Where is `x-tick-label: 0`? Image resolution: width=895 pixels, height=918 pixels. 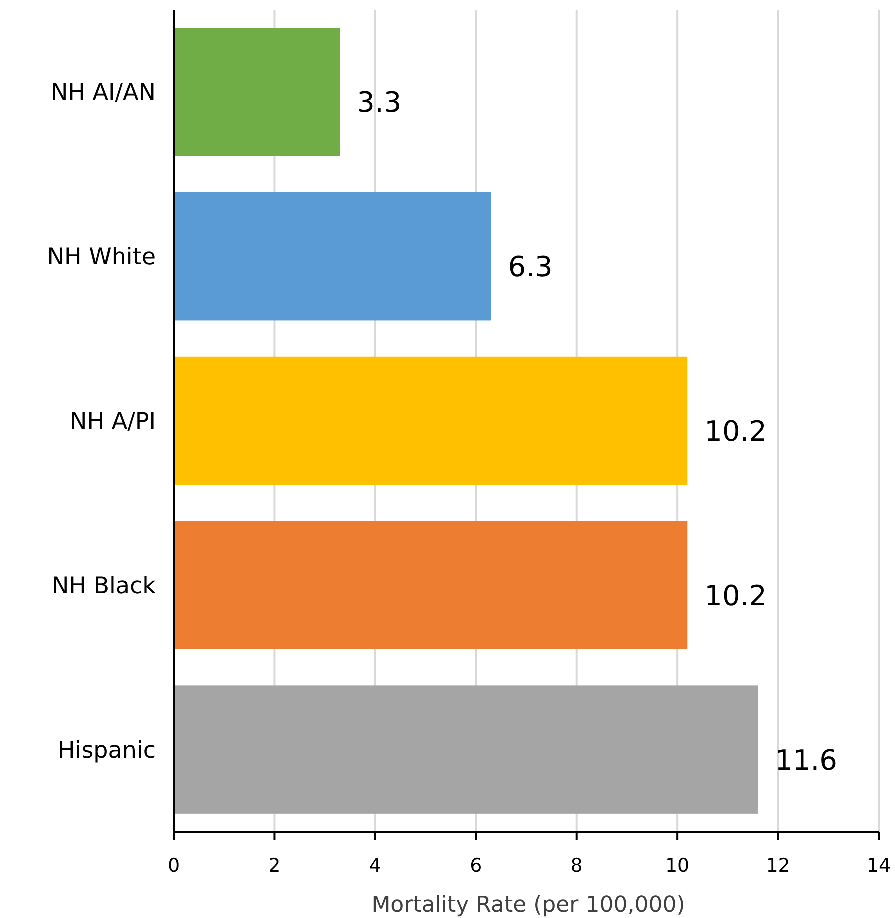
x-tick-label: 0 is located at coordinates (174, 866).